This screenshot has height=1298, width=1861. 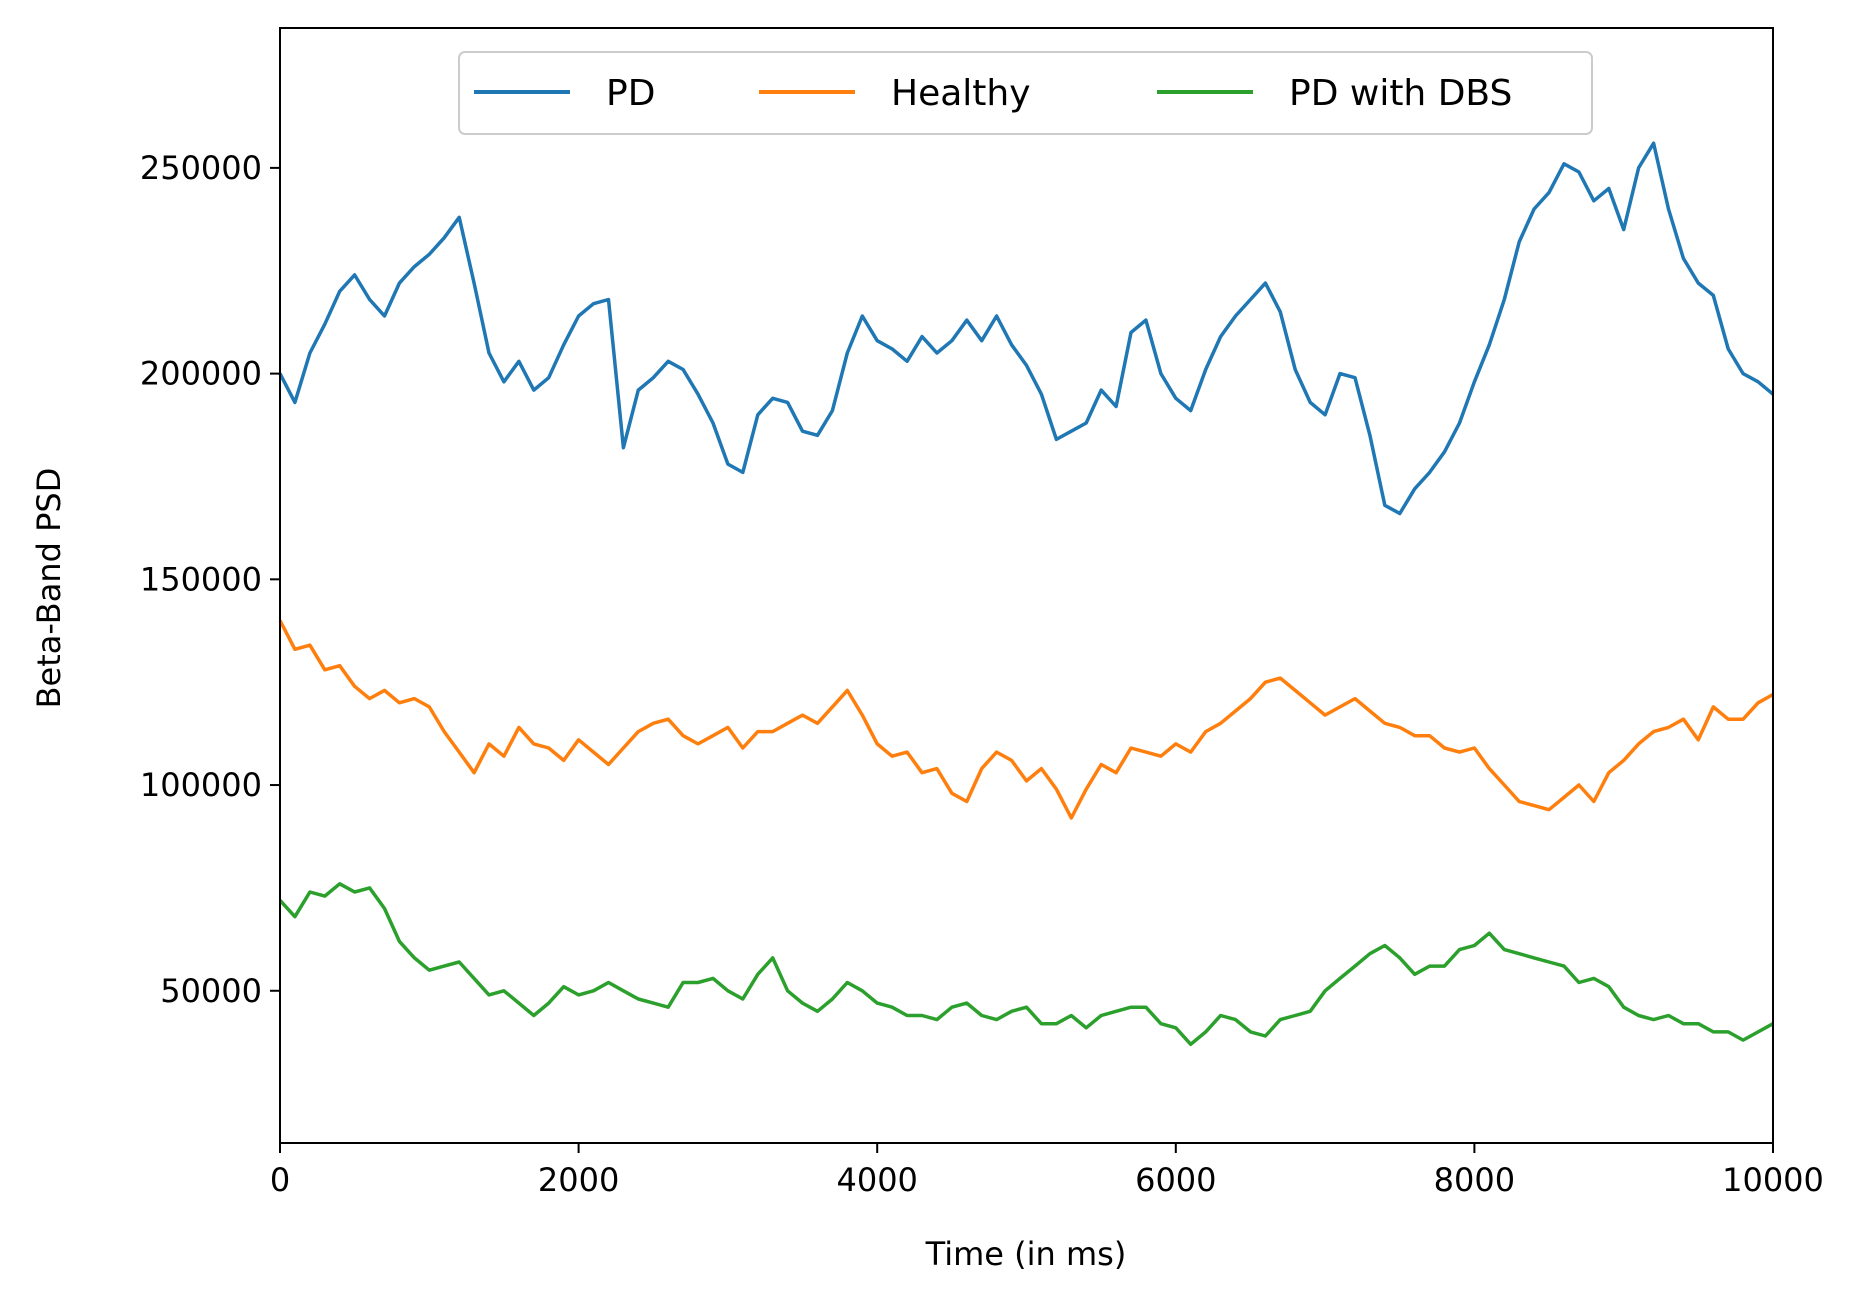 I want to click on series-line-healthy, so click(x=1026, y=719).